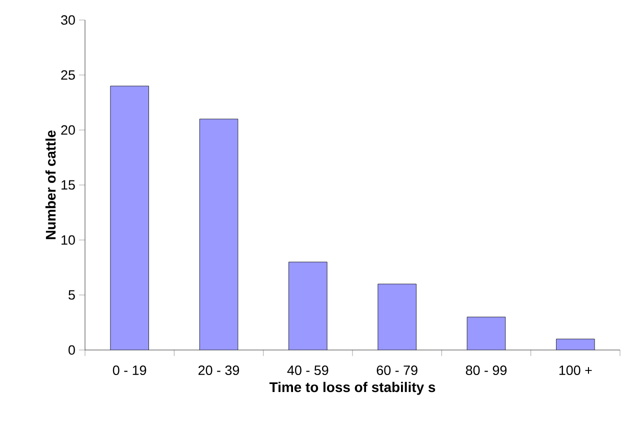  Describe the element at coordinates (575, 371) in the screenshot. I see `x-tick-label: 100 +` at that location.